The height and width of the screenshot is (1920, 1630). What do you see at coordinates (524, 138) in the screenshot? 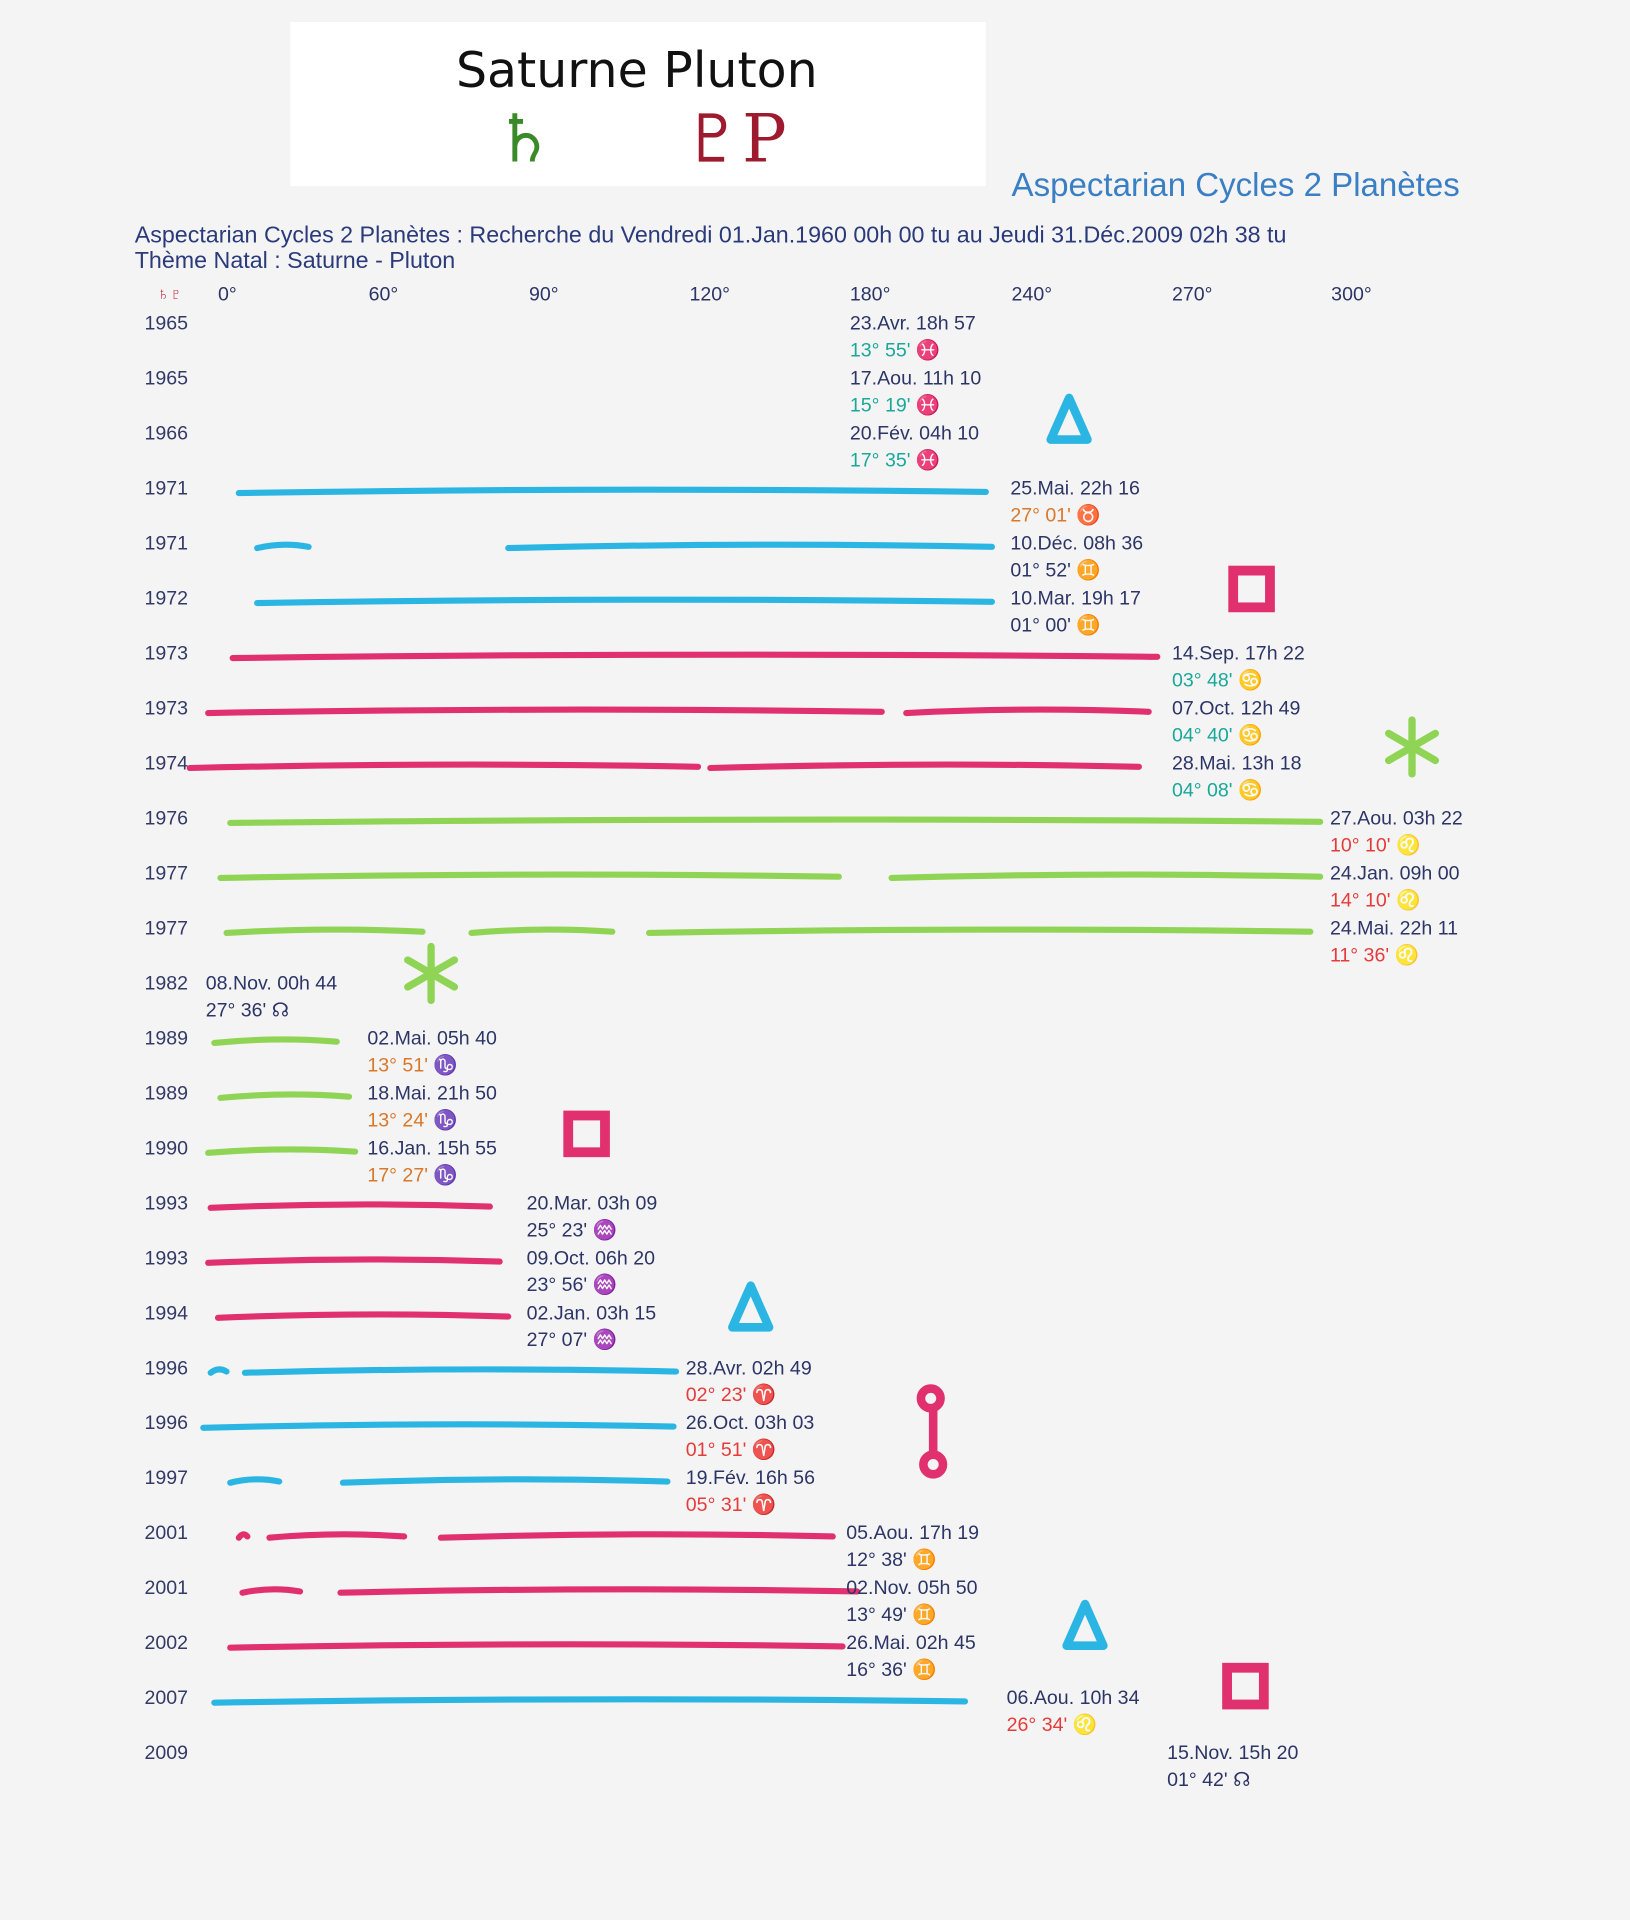
I see `saturn-glyph: ♄` at bounding box center [524, 138].